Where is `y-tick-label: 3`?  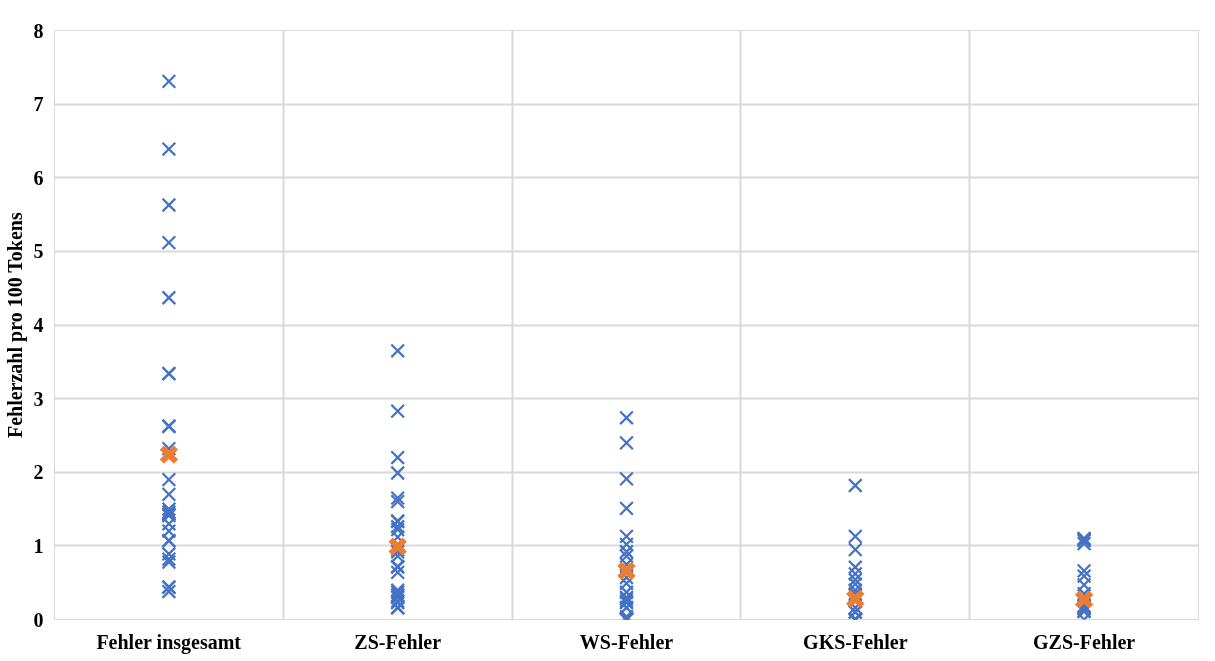 y-tick-label: 3 is located at coordinates (38, 398).